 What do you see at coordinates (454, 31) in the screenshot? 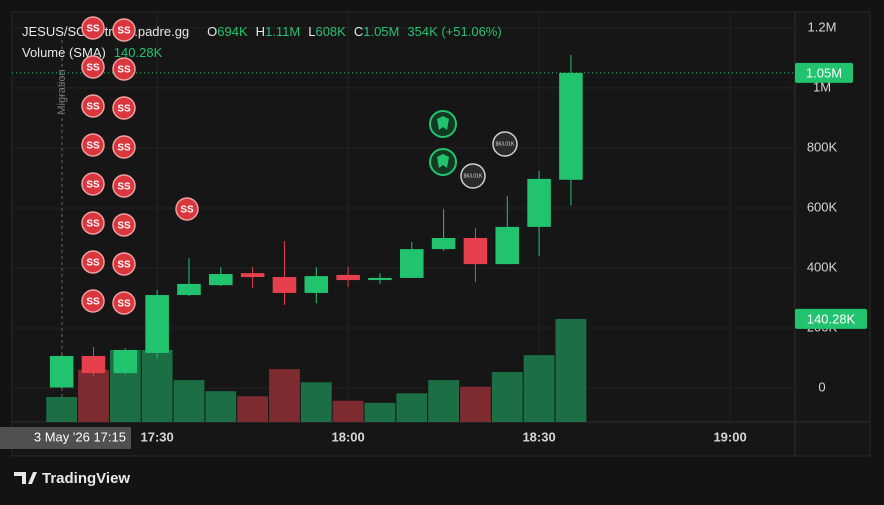
I see `change: 354K (+51.06%)` at bounding box center [454, 31].